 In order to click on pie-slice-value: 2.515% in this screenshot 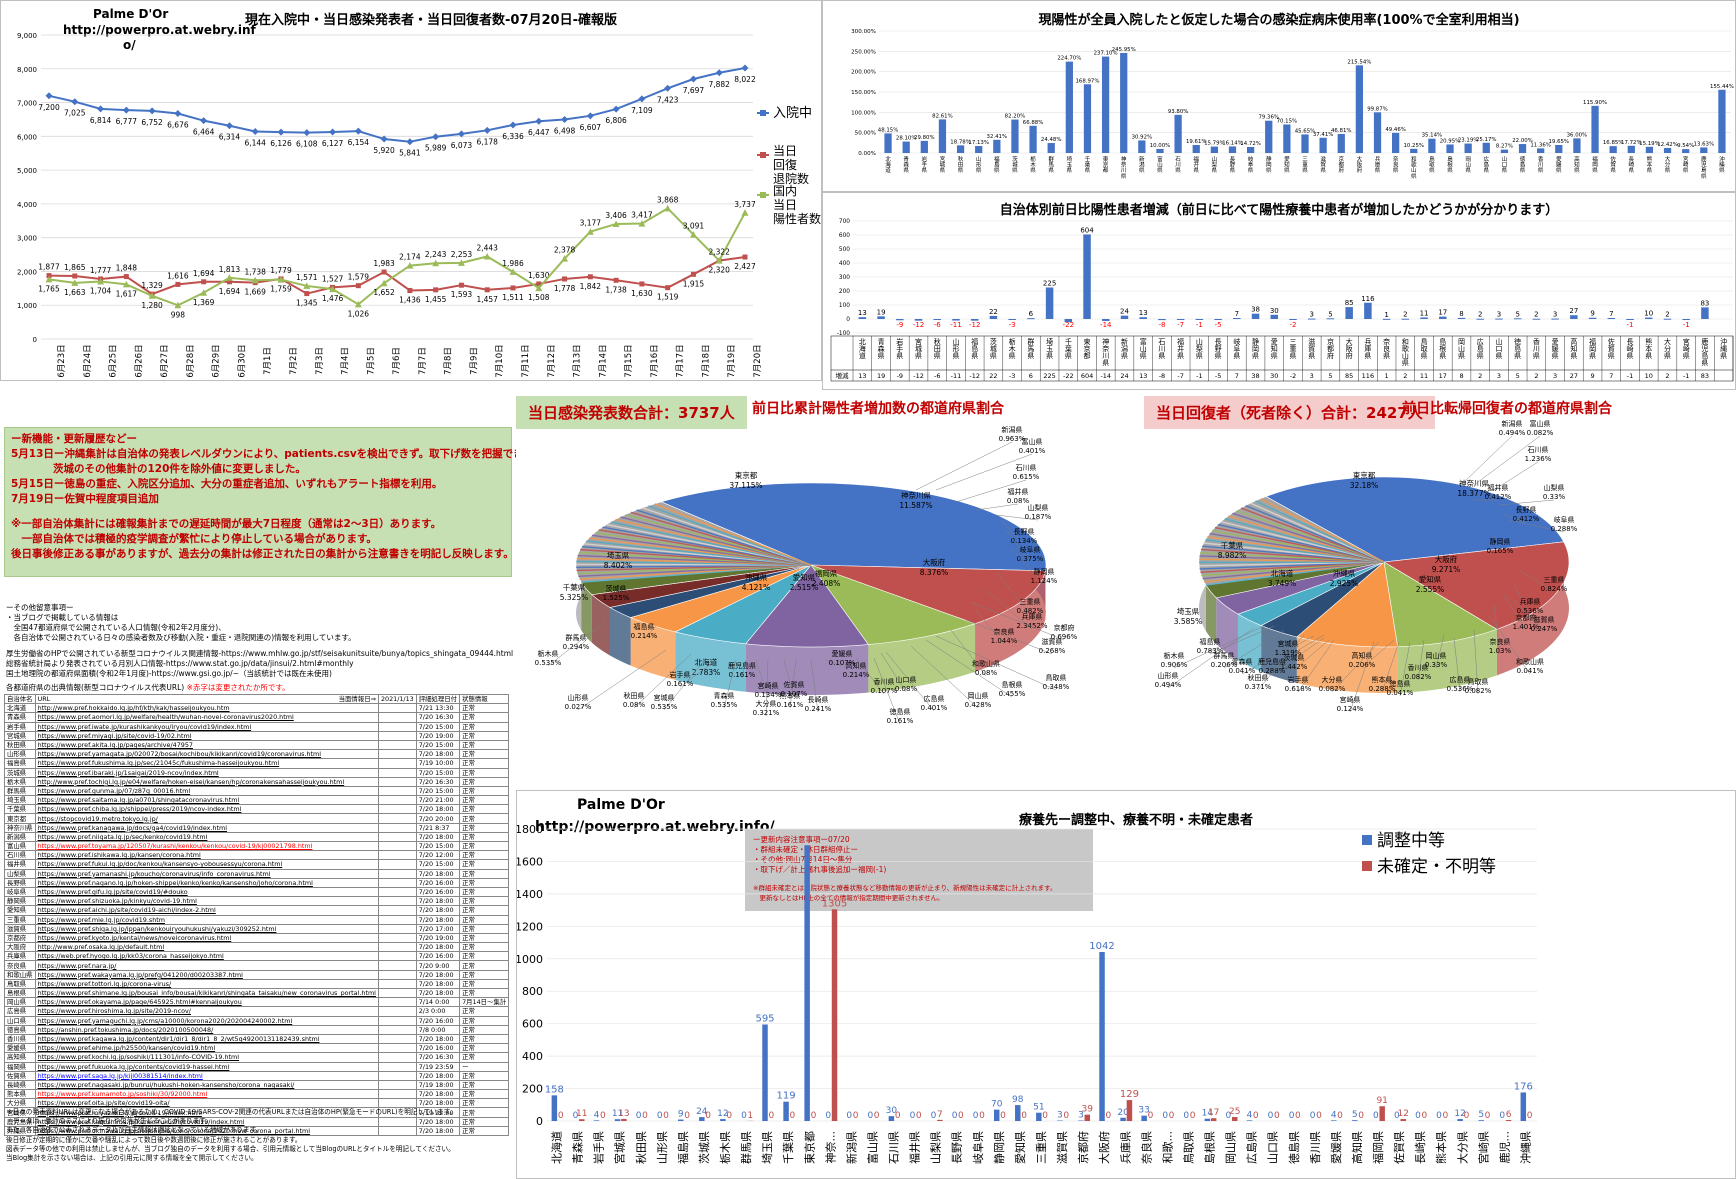, I will do `click(804, 587)`.